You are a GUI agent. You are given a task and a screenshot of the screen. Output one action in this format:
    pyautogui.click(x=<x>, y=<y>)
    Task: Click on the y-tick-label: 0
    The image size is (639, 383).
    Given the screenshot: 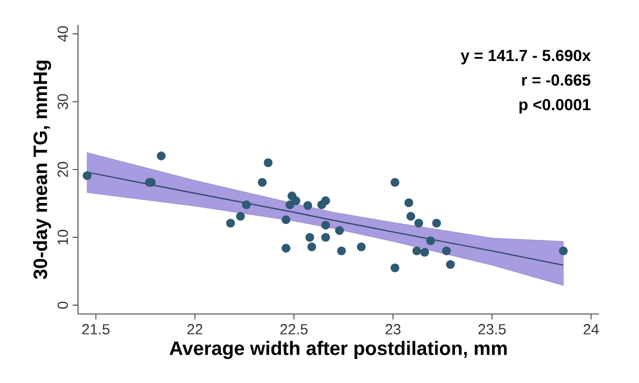 What is the action you would take?
    pyautogui.click(x=63, y=305)
    